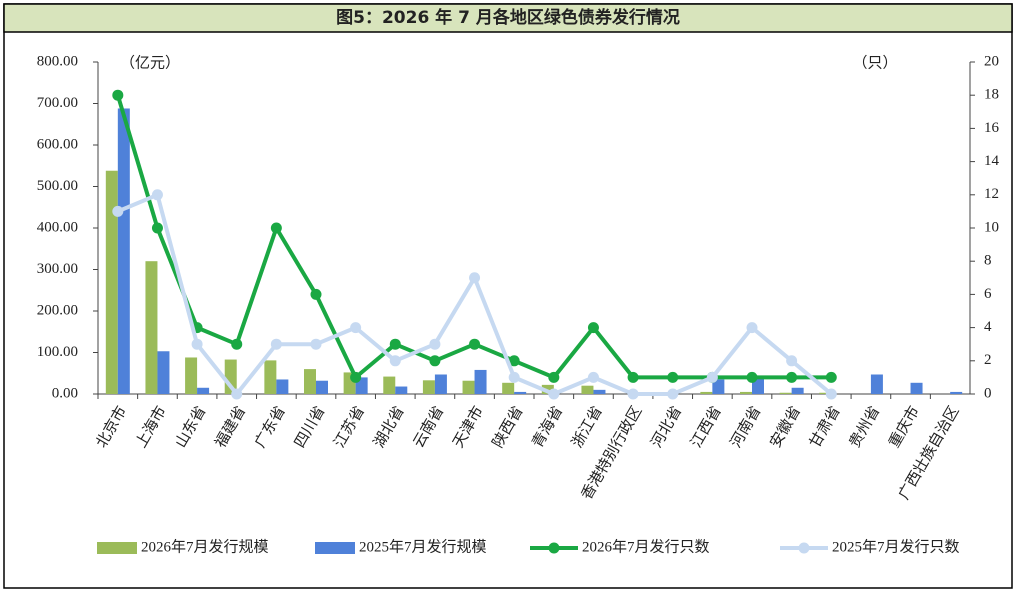  I want to click on y-unit: （亿元）, so click(150, 62).